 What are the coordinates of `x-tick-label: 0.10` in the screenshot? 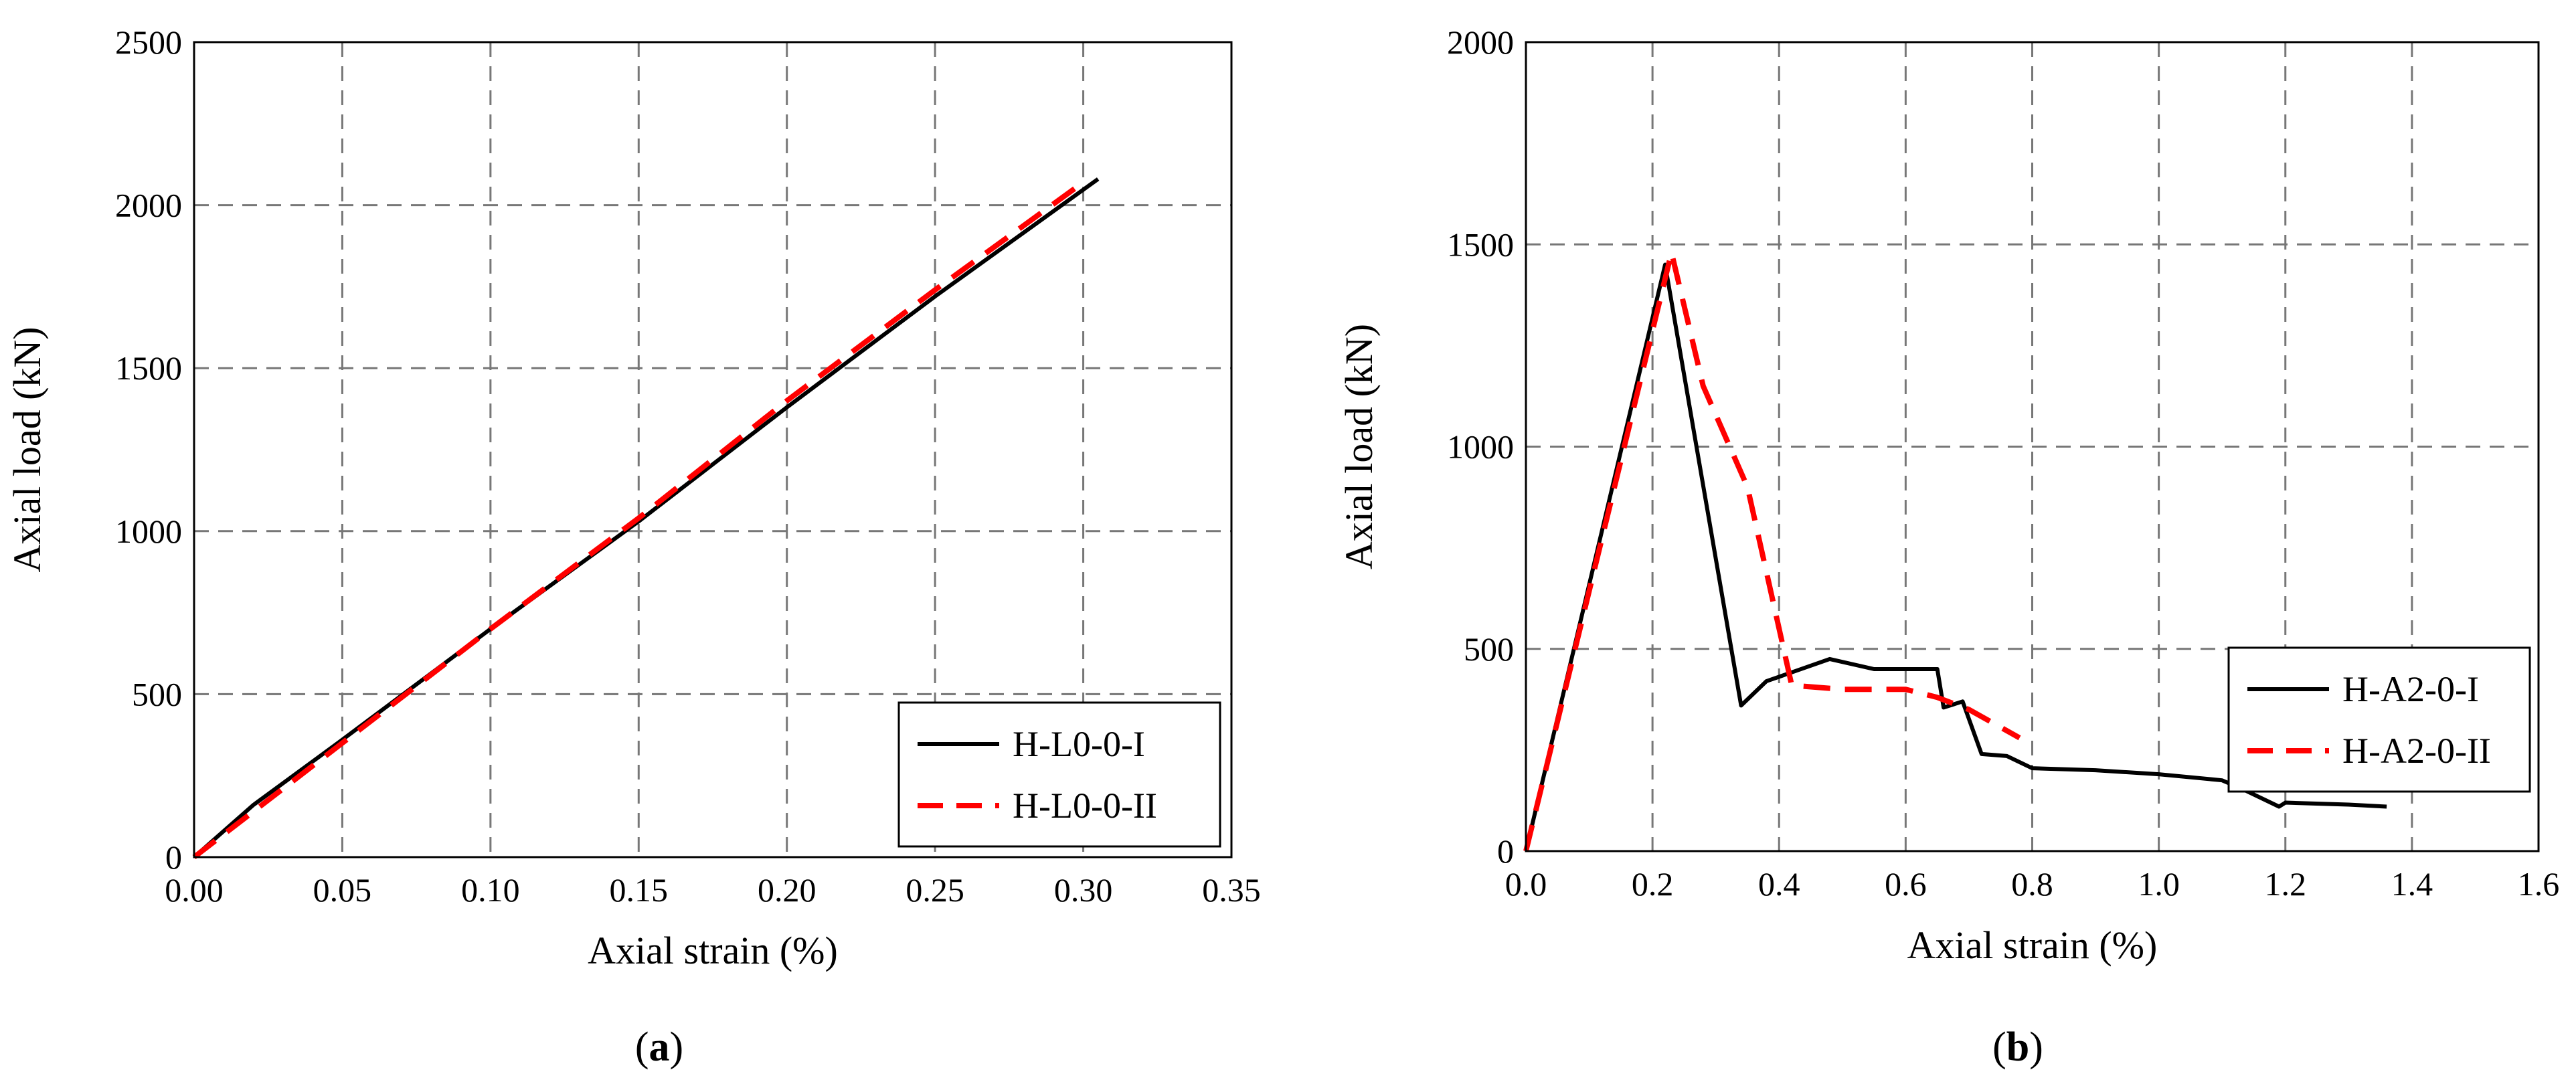 It's located at (490, 890).